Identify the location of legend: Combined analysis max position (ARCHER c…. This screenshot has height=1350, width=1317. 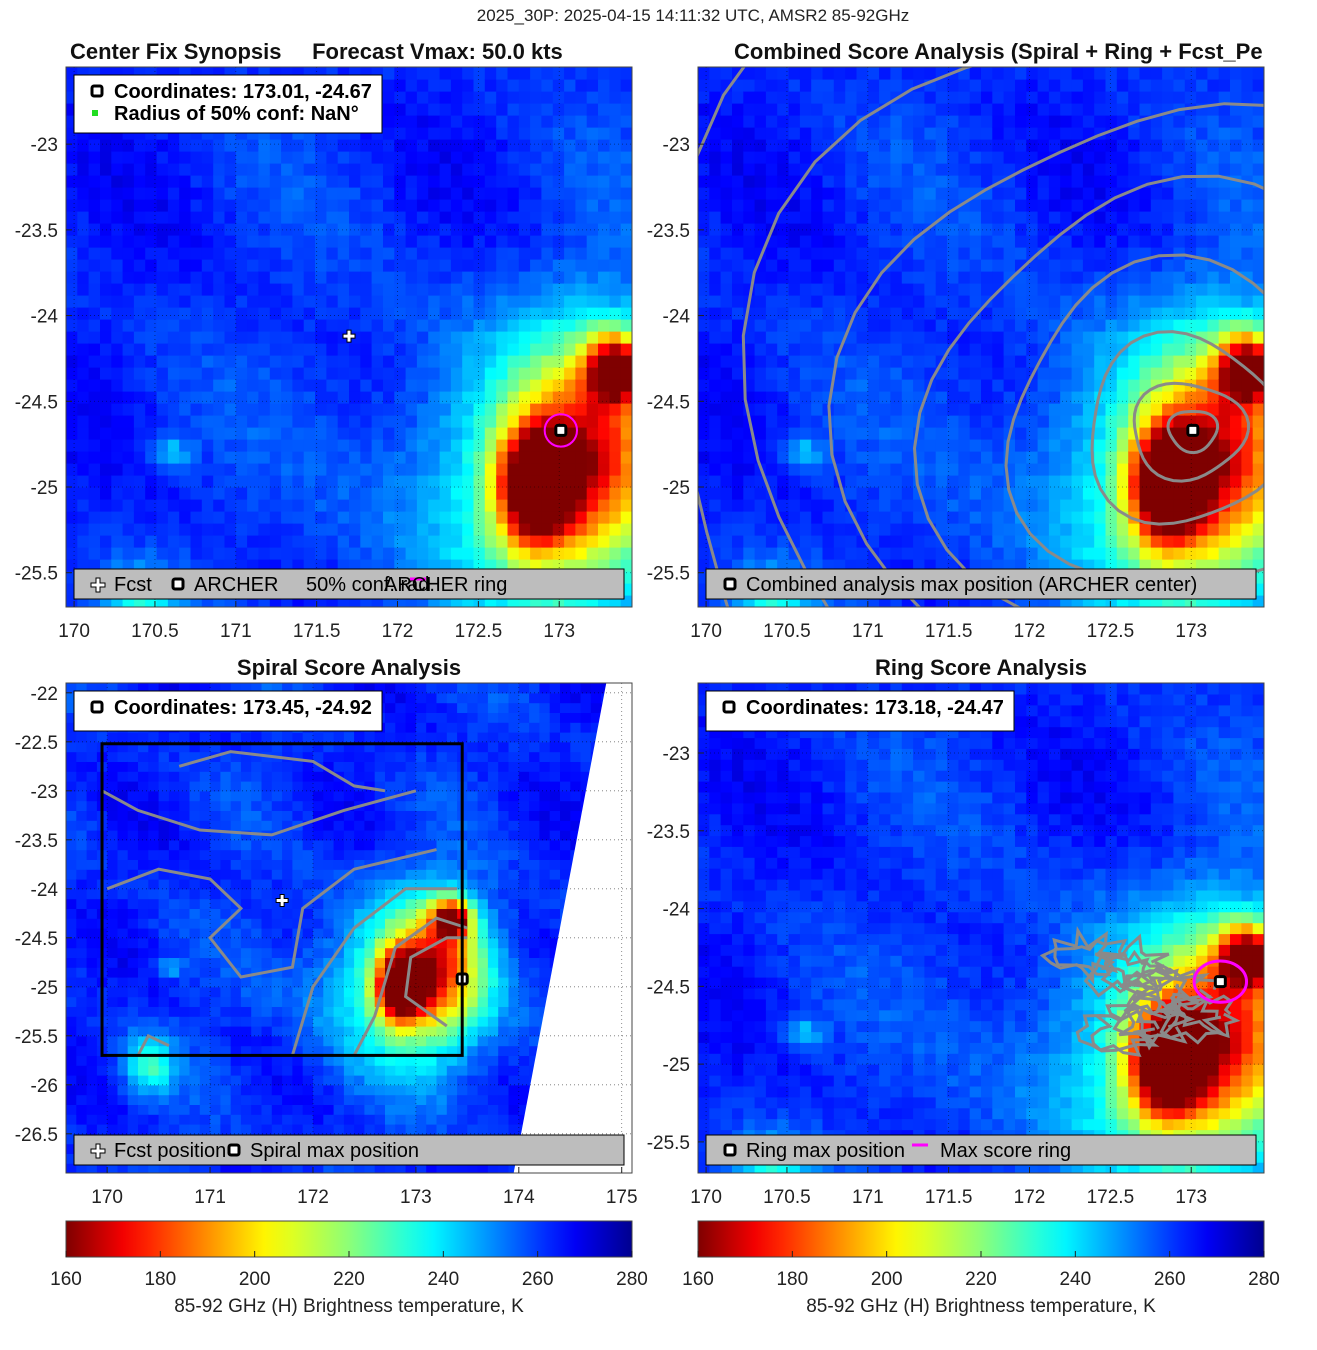
(981, 584).